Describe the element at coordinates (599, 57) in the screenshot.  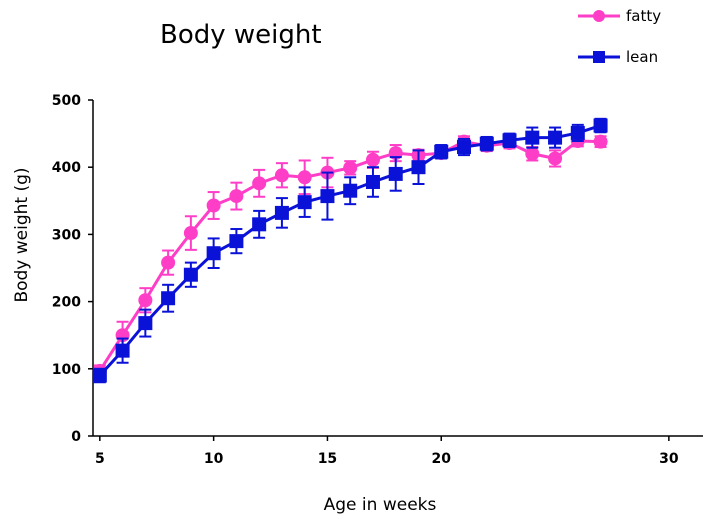
I see `legend-marker-lean` at that location.